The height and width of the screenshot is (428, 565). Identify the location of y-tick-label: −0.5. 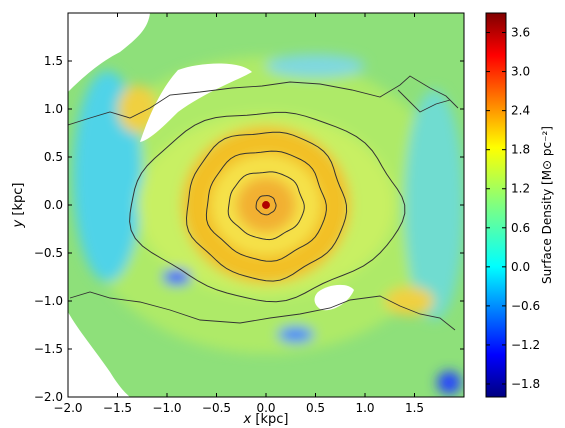
(48, 253).